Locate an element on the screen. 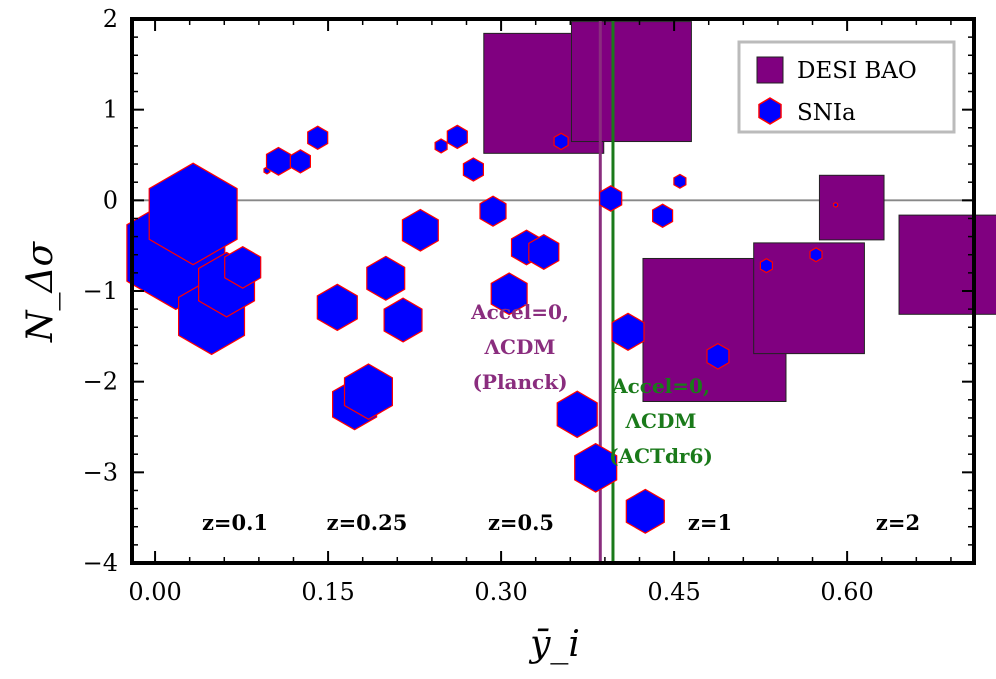 The height and width of the screenshot is (679, 996). y-tick-label: −1 is located at coordinates (100, 291).